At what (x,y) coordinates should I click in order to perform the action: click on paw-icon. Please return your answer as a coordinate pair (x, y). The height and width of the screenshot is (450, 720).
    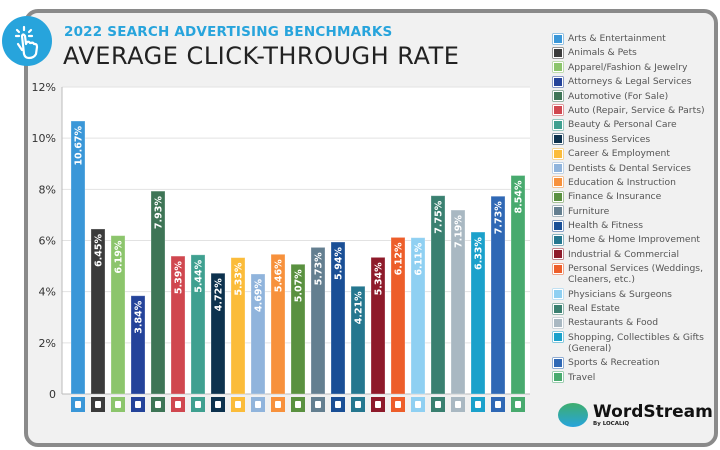
    Looking at the image, I should click on (558, 52).